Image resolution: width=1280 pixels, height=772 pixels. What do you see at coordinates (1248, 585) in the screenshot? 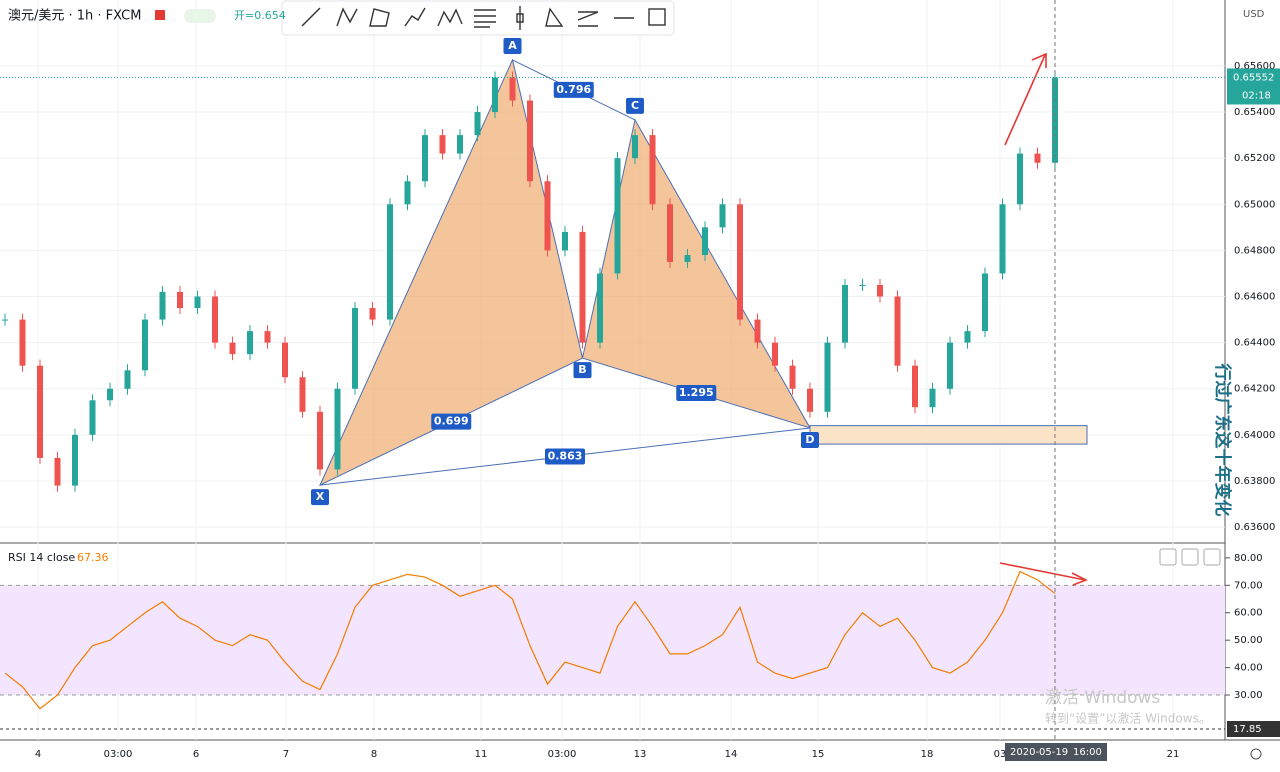
I see `rsi-tick-label: 70.00` at bounding box center [1248, 585].